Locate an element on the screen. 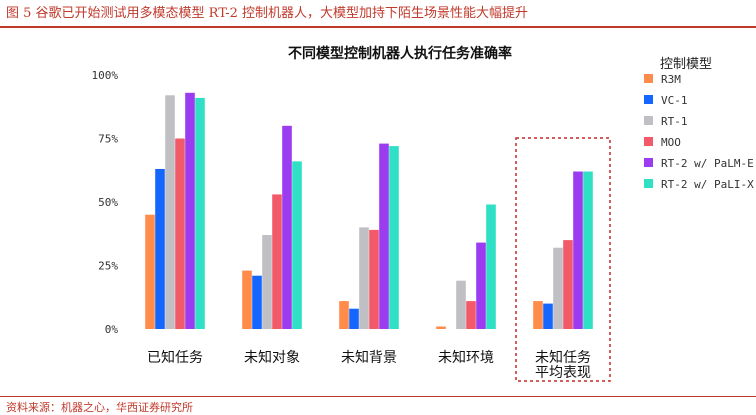  category-label: 平均表现 is located at coordinates (563, 373).